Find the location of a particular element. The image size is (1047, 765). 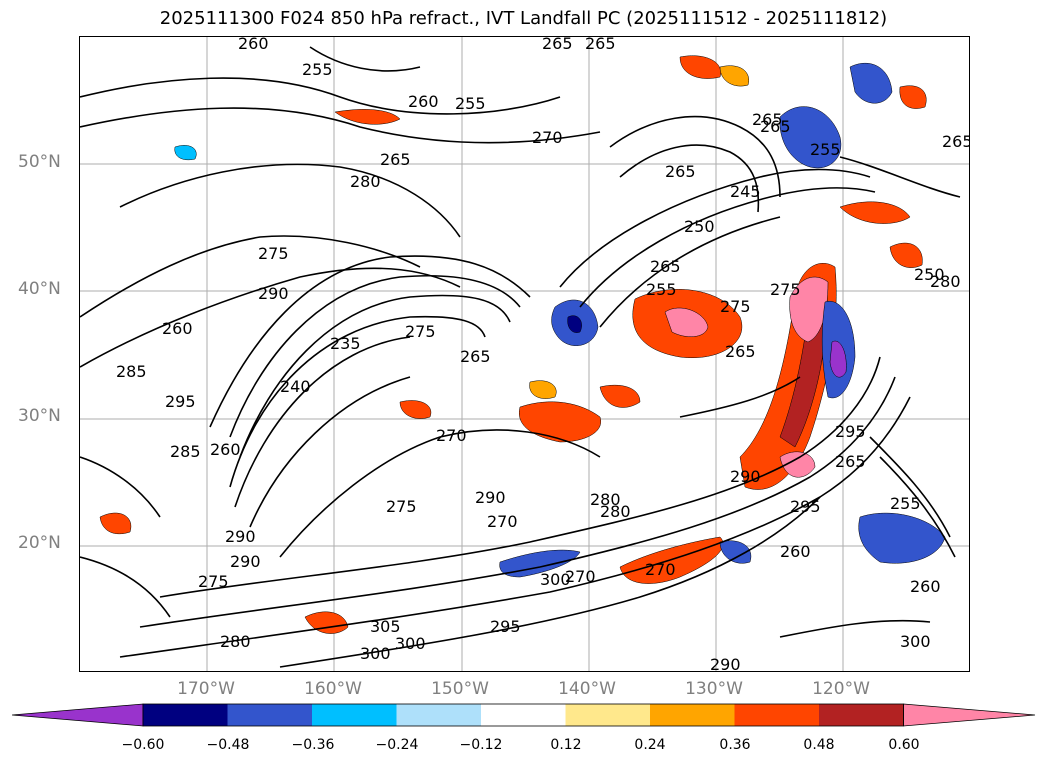

lat-label-20n: 20°N is located at coordinates (39, 543).